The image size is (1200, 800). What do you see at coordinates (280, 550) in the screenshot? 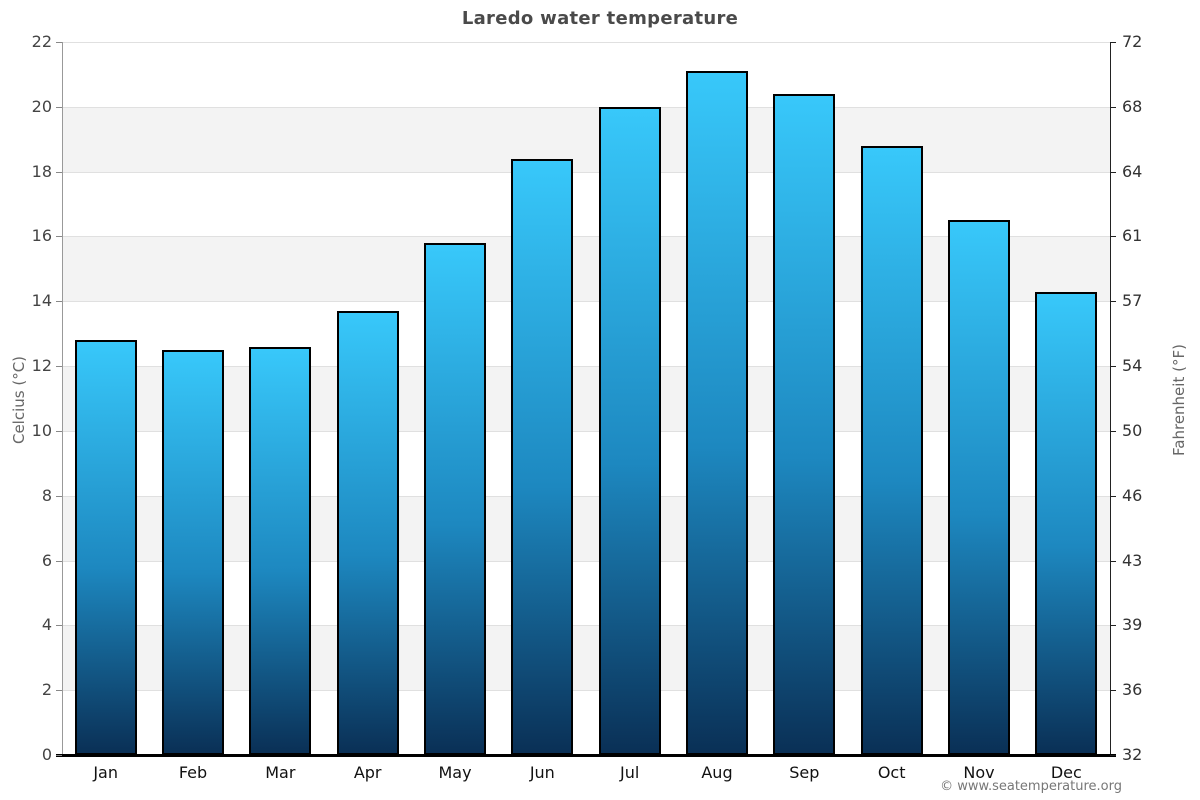
I see `bar-mar` at bounding box center [280, 550].